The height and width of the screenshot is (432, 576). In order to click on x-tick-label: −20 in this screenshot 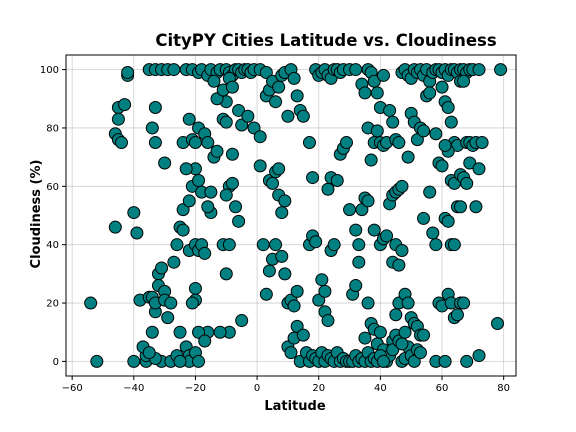, I will do `click(195, 388)`.